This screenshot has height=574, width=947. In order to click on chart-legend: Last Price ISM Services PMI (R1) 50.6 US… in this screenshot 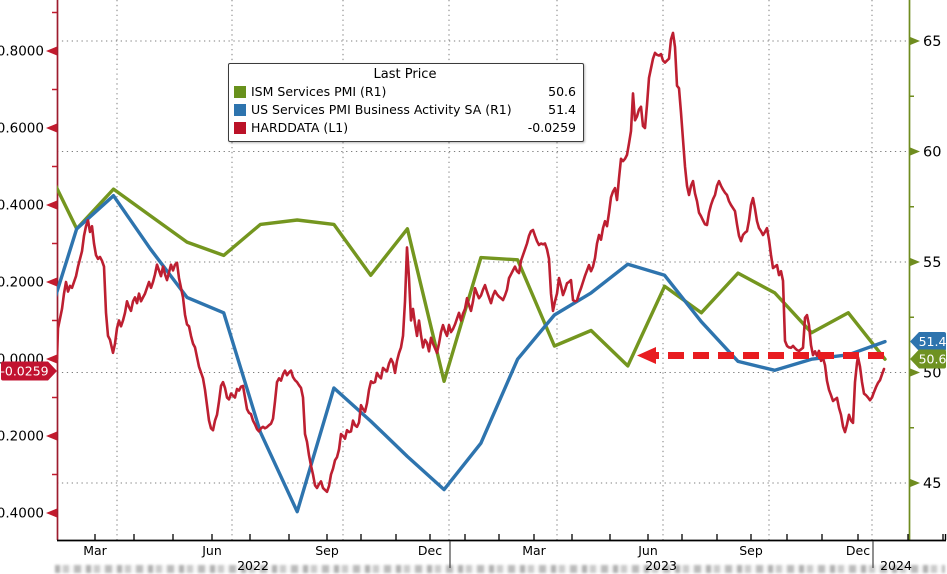, I will do `click(406, 102)`.